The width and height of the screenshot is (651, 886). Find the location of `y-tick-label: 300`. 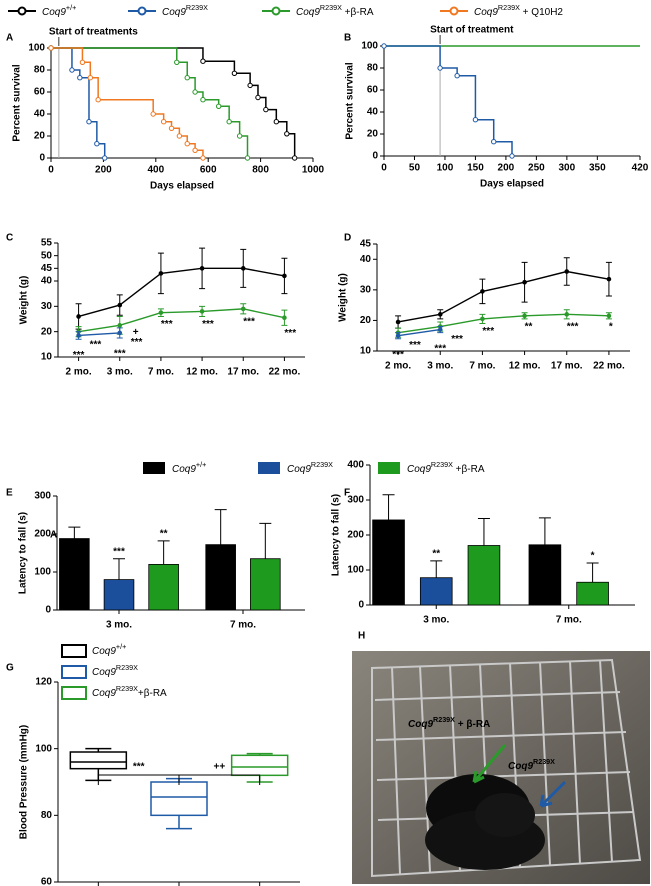

y-tick-label: 300 is located at coordinates (42, 496).